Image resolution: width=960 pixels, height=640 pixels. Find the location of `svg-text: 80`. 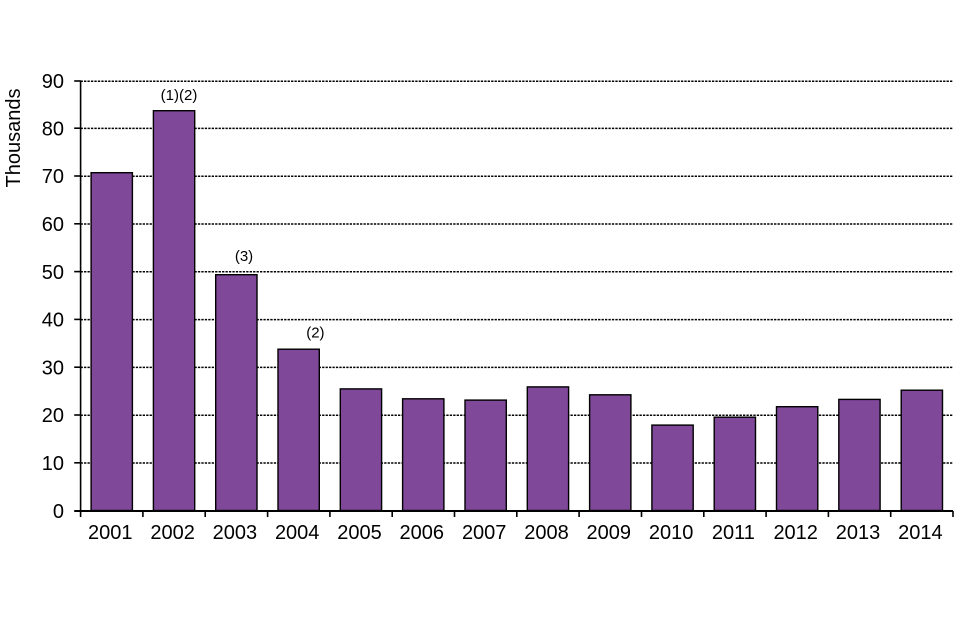

svg-text: 80 is located at coordinates (53, 129).